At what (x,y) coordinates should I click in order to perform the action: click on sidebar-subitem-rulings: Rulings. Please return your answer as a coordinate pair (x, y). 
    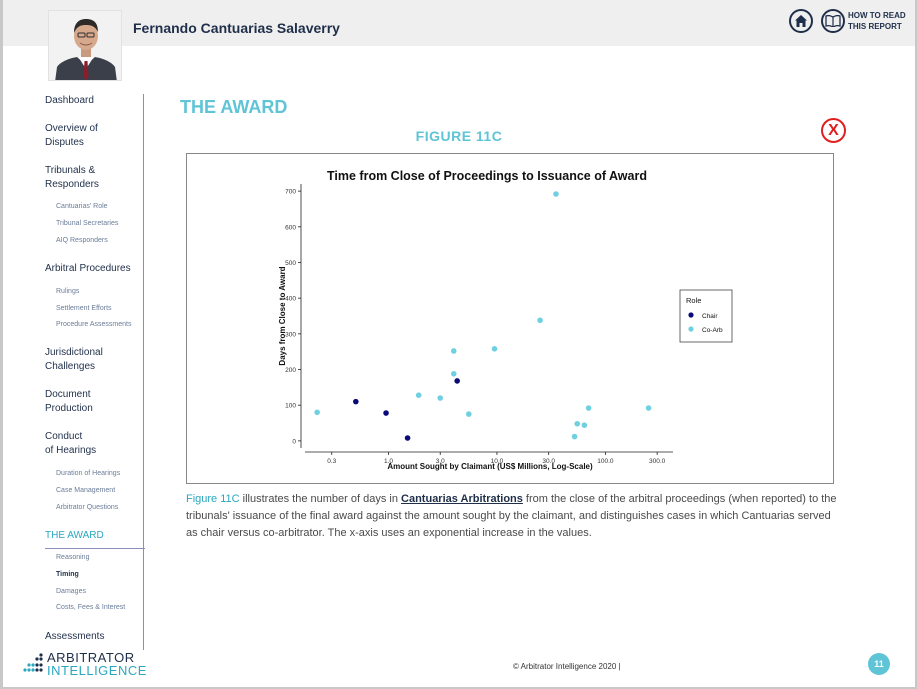
    Looking at the image, I should click on (68, 291).